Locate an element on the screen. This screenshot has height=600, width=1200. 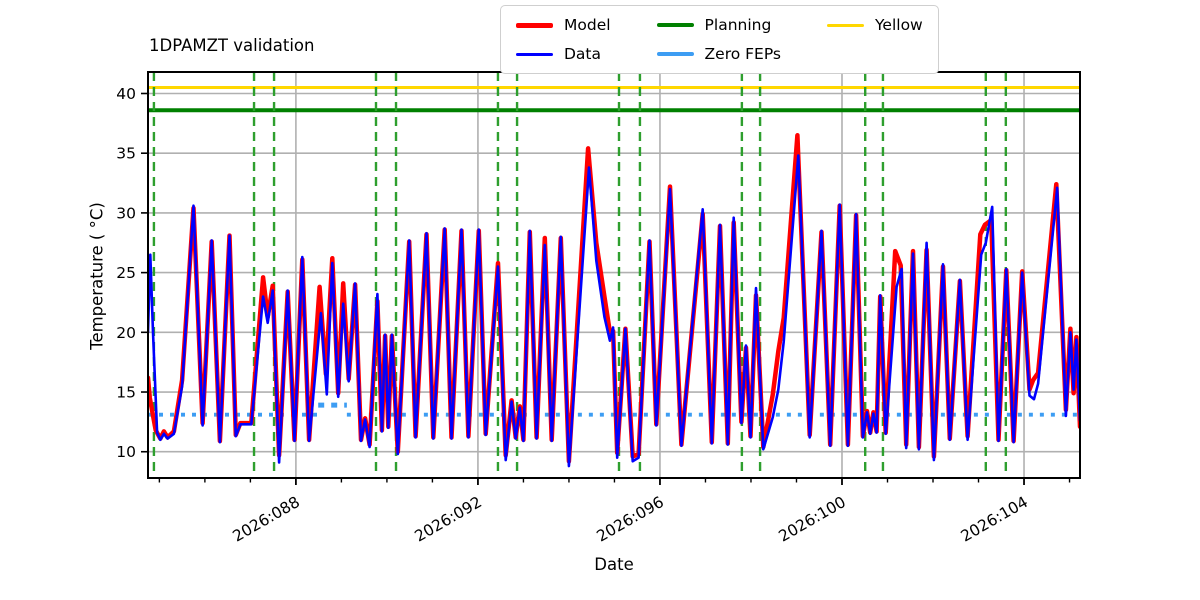
legend-item-planning: Planning is located at coordinates (718, 25).